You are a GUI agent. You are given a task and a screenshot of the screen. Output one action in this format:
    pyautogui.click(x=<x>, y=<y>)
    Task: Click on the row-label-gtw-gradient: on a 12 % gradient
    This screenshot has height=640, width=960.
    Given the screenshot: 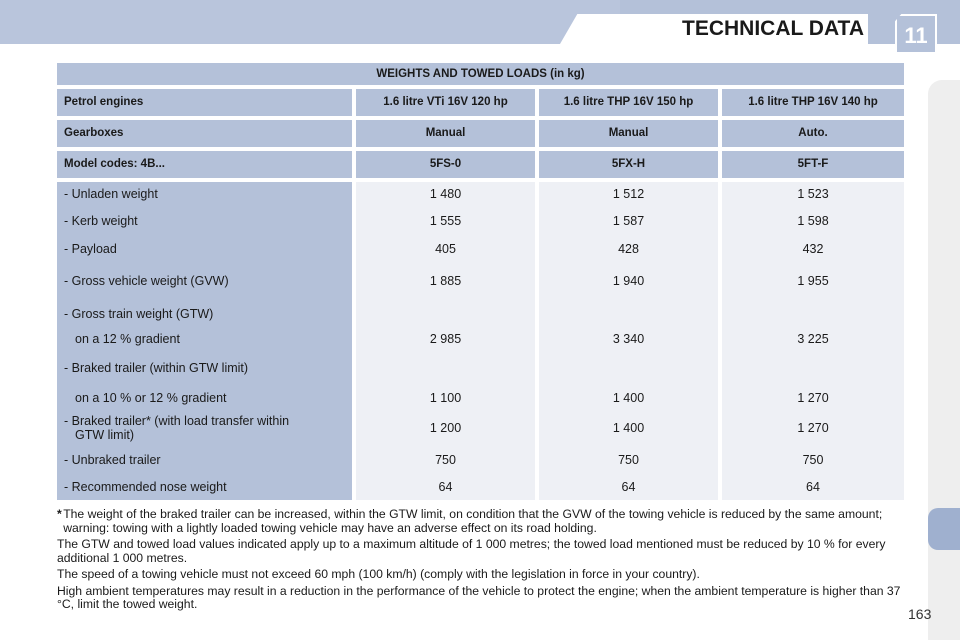 What is the action you would take?
    pyautogui.click(x=127, y=339)
    